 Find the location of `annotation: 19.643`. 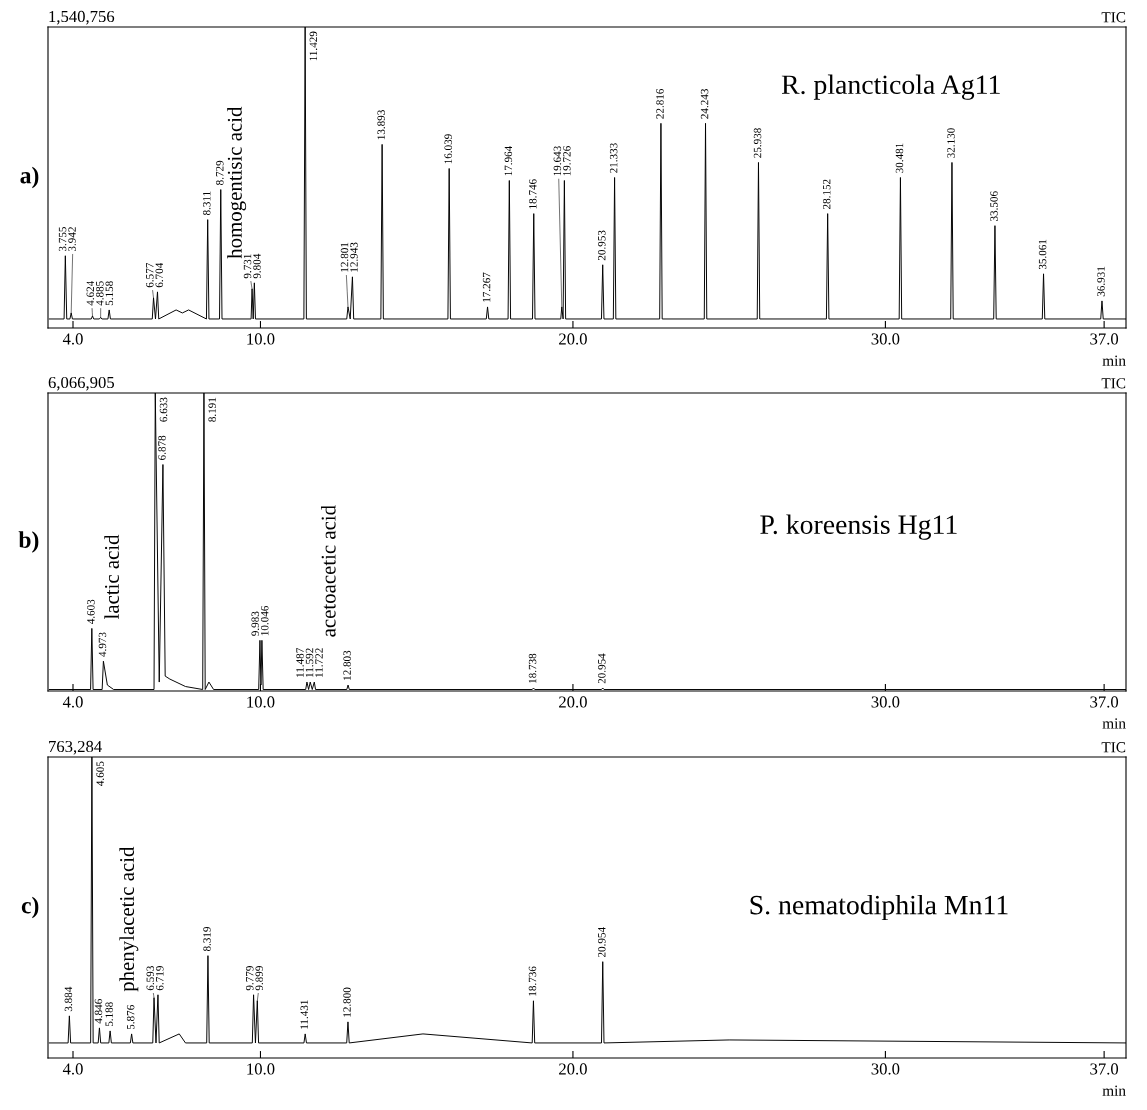

annotation: 19.643 is located at coordinates (557, 161).